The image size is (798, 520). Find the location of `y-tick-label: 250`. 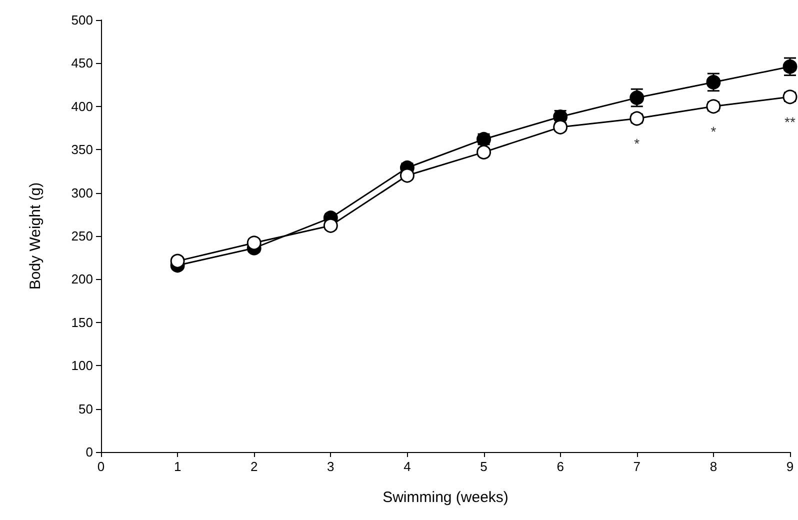

y-tick-label: 250 is located at coordinates (82, 236).